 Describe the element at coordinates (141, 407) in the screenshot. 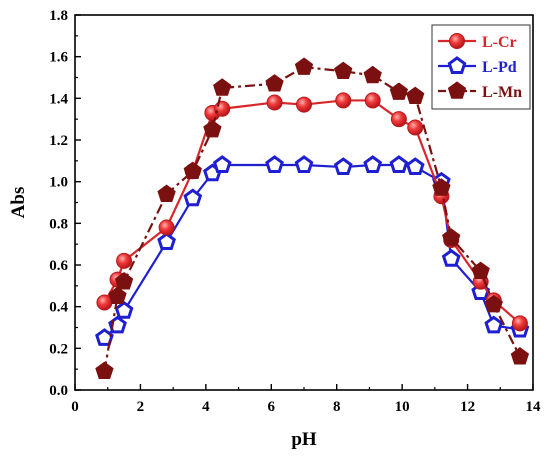

I see `x-tick-label: 2` at that location.